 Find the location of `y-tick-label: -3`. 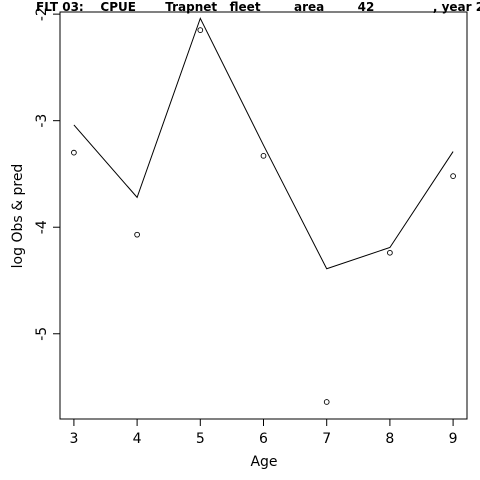

y-tick-label: -3 is located at coordinates (42, 121).